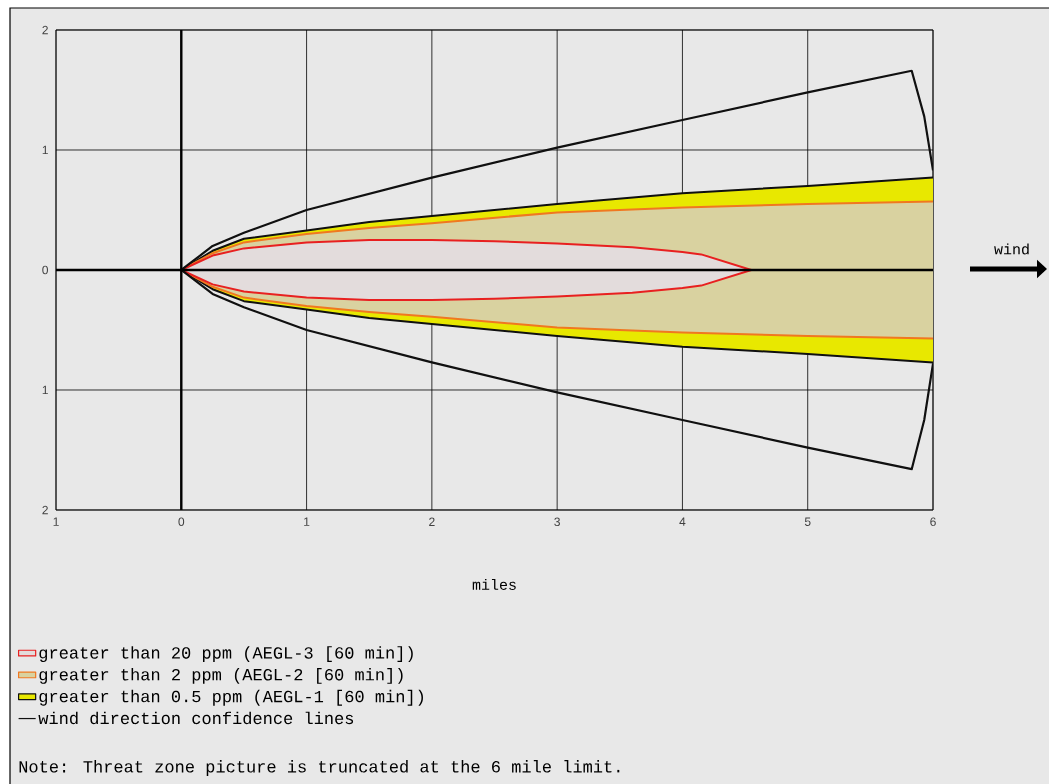  I want to click on x-tick-label: 0, so click(181, 522).